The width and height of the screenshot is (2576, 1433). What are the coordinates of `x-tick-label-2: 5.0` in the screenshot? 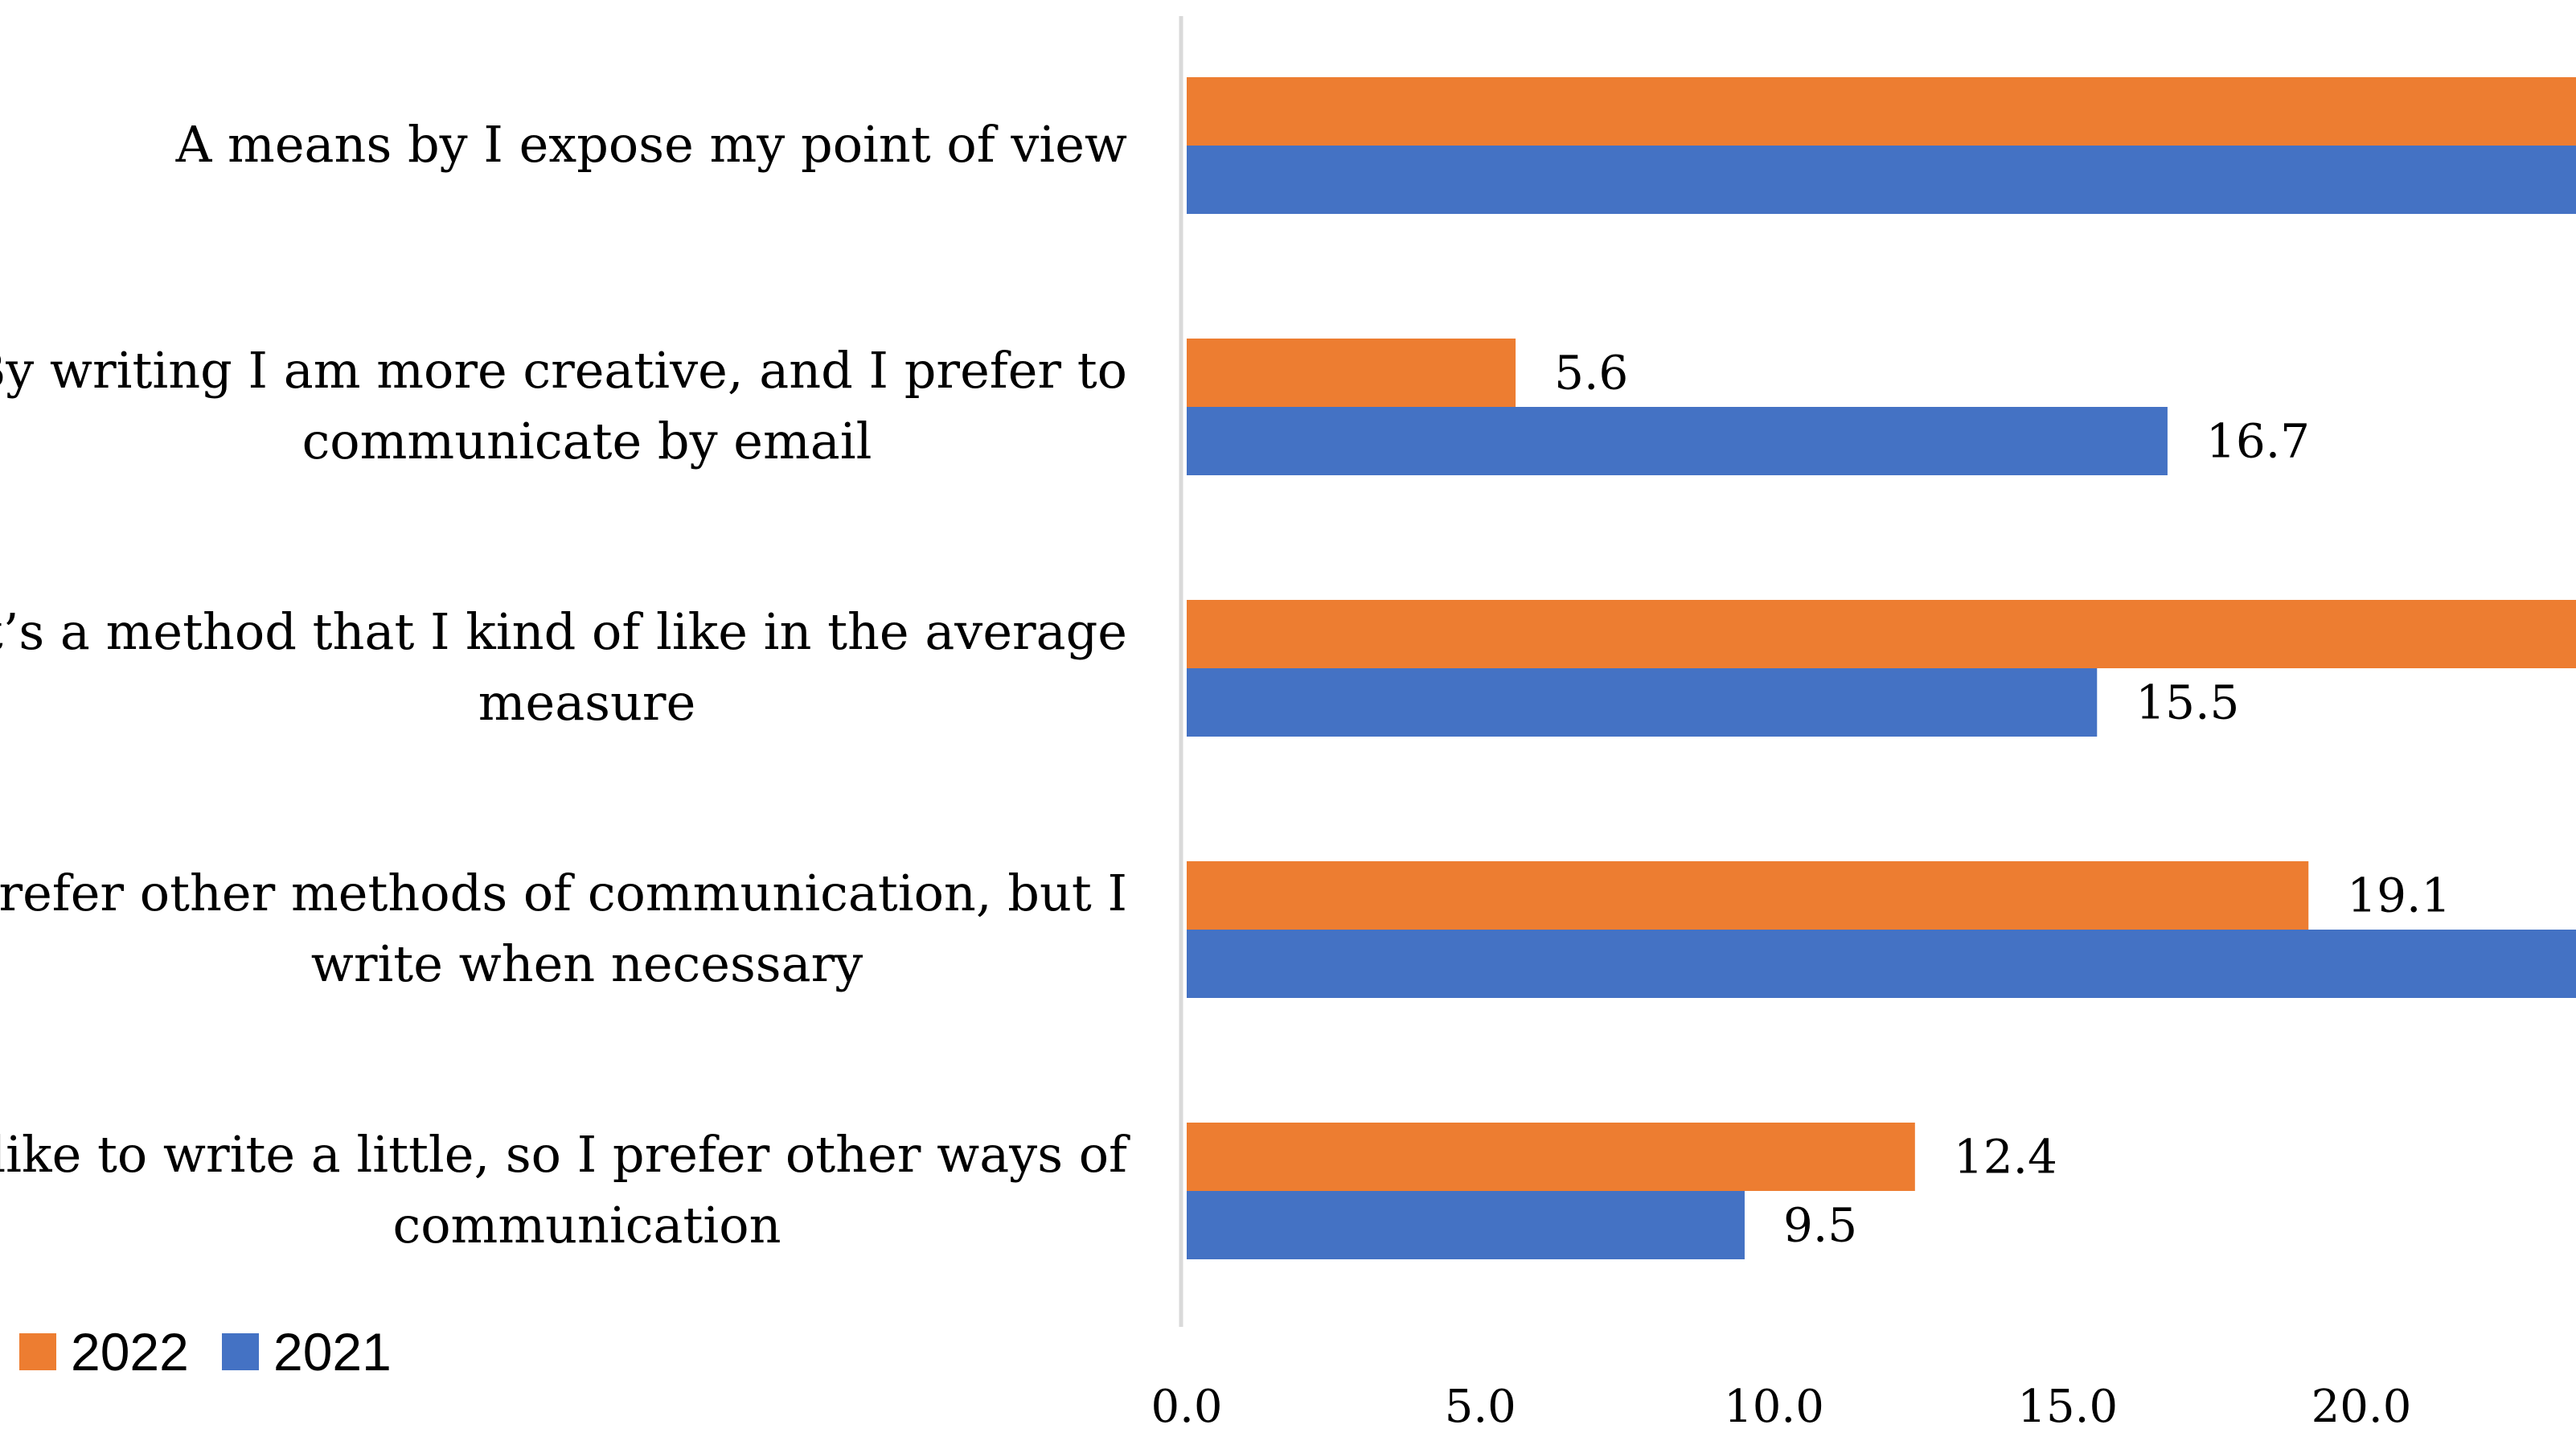 It's located at (1480, 1407).